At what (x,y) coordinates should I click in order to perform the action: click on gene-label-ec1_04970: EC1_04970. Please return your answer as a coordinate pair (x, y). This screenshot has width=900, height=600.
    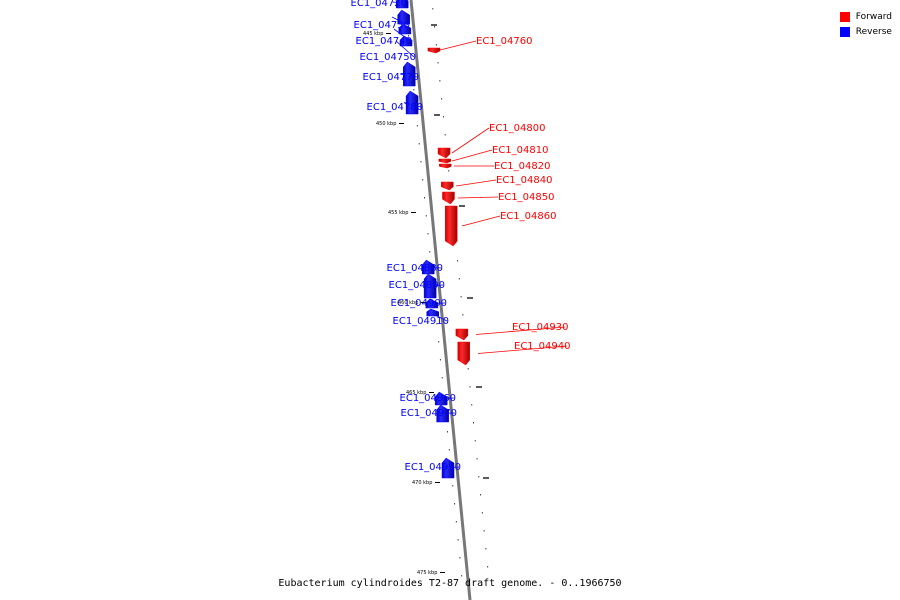
    Looking at the image, I should click on (429, 413).